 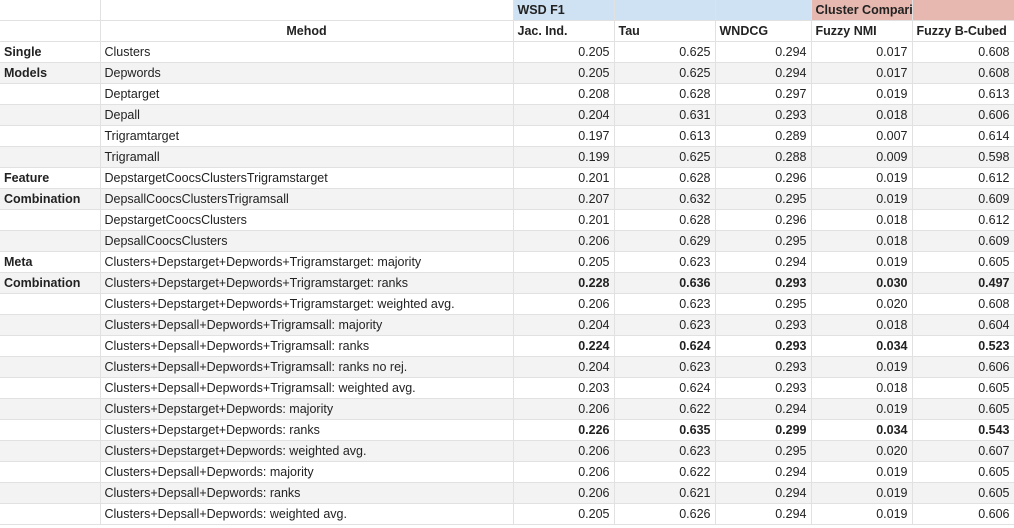 What do you see at coordinates (963, 304) in the screenshot?
I see `value-cell: 0.608` at bounding box center [963, 304].